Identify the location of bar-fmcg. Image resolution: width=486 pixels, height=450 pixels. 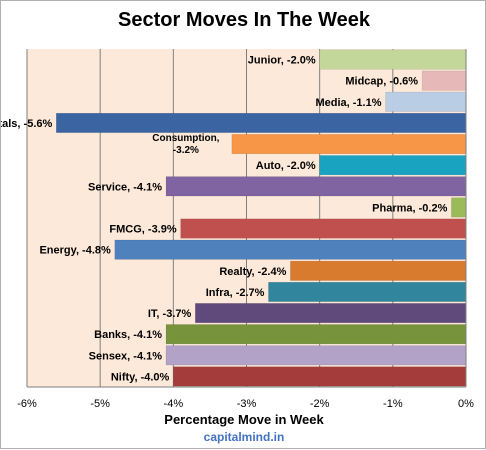
(323, 228).